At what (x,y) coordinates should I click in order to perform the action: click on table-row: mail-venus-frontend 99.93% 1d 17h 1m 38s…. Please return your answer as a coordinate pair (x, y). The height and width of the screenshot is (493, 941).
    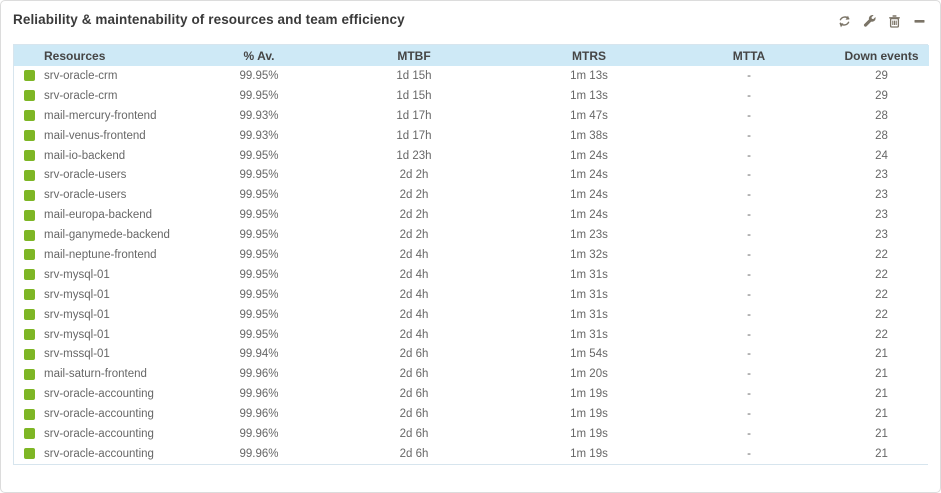
    Looking at the image, I should click on (471, 135).